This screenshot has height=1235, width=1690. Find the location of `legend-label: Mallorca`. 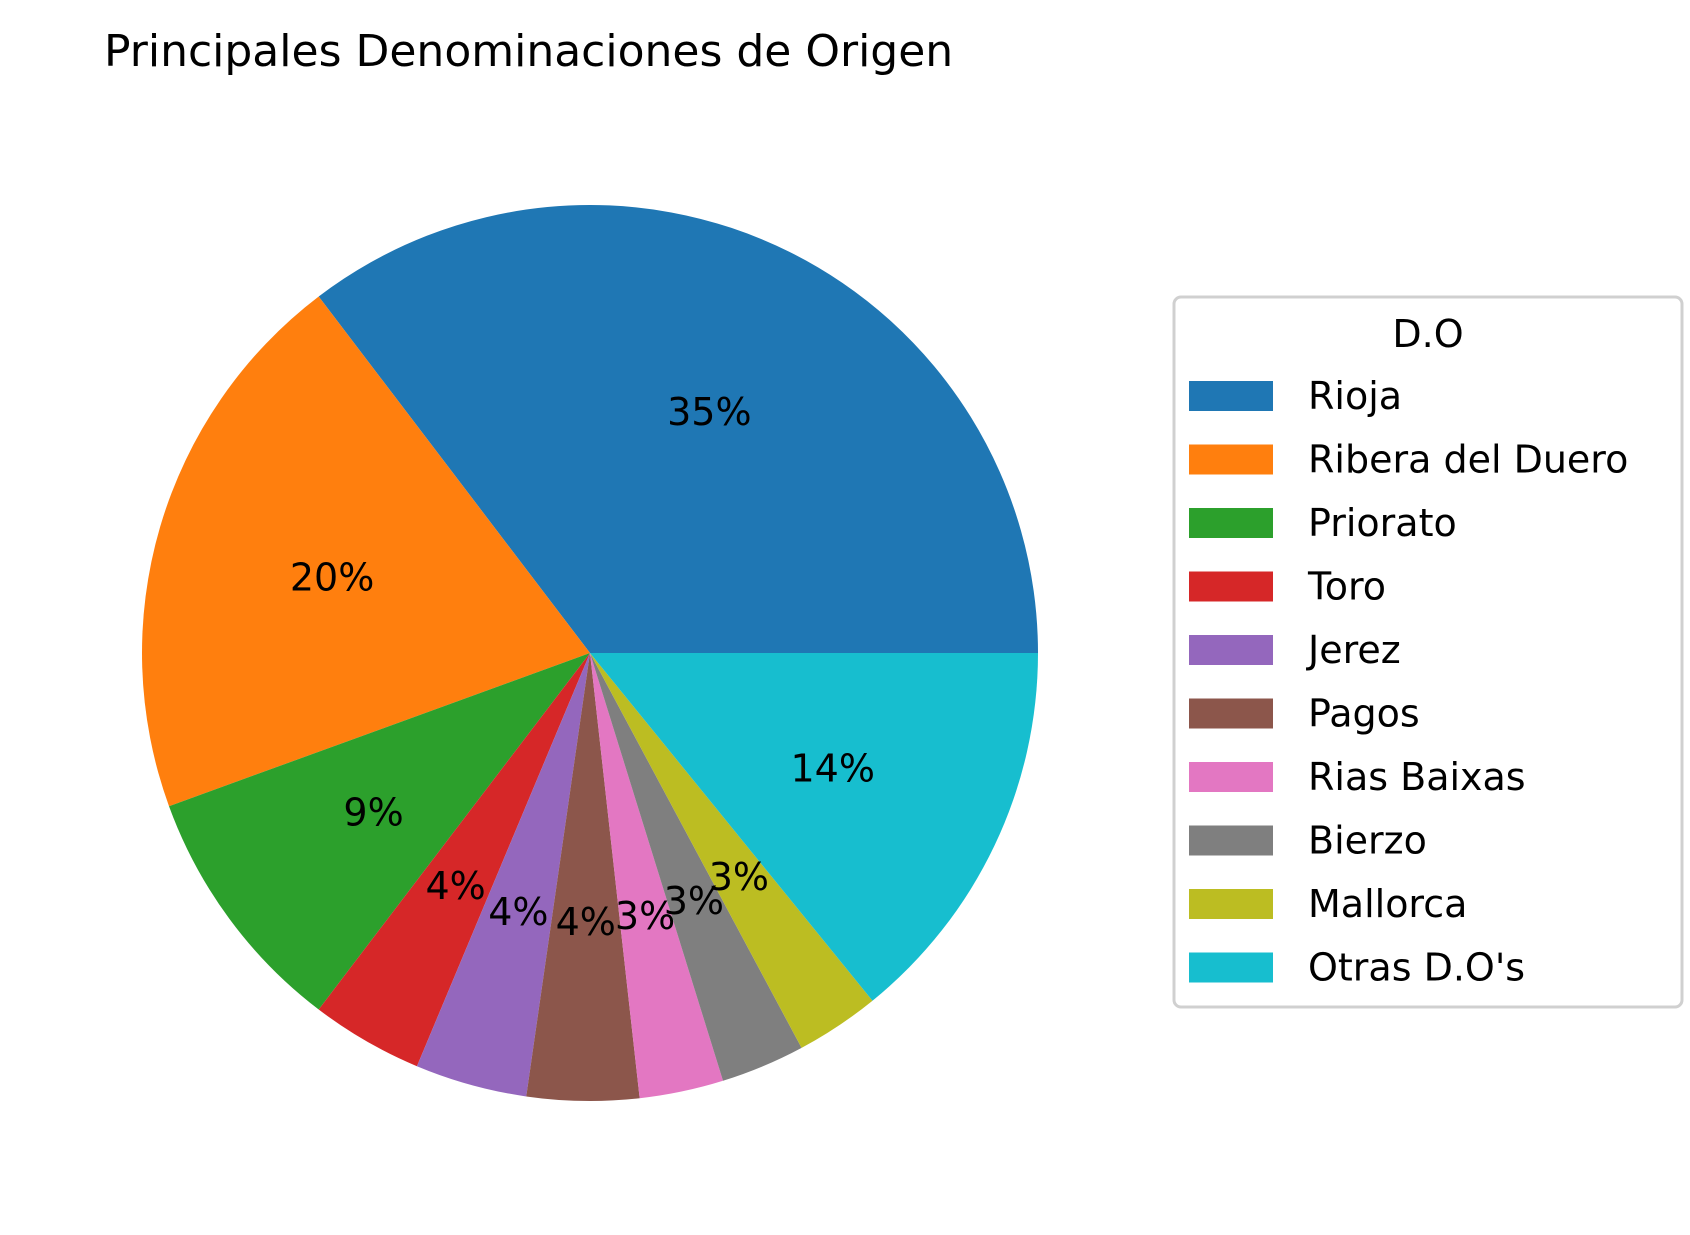

legend-label: Mallorca is located at coordinates (1387, 904).